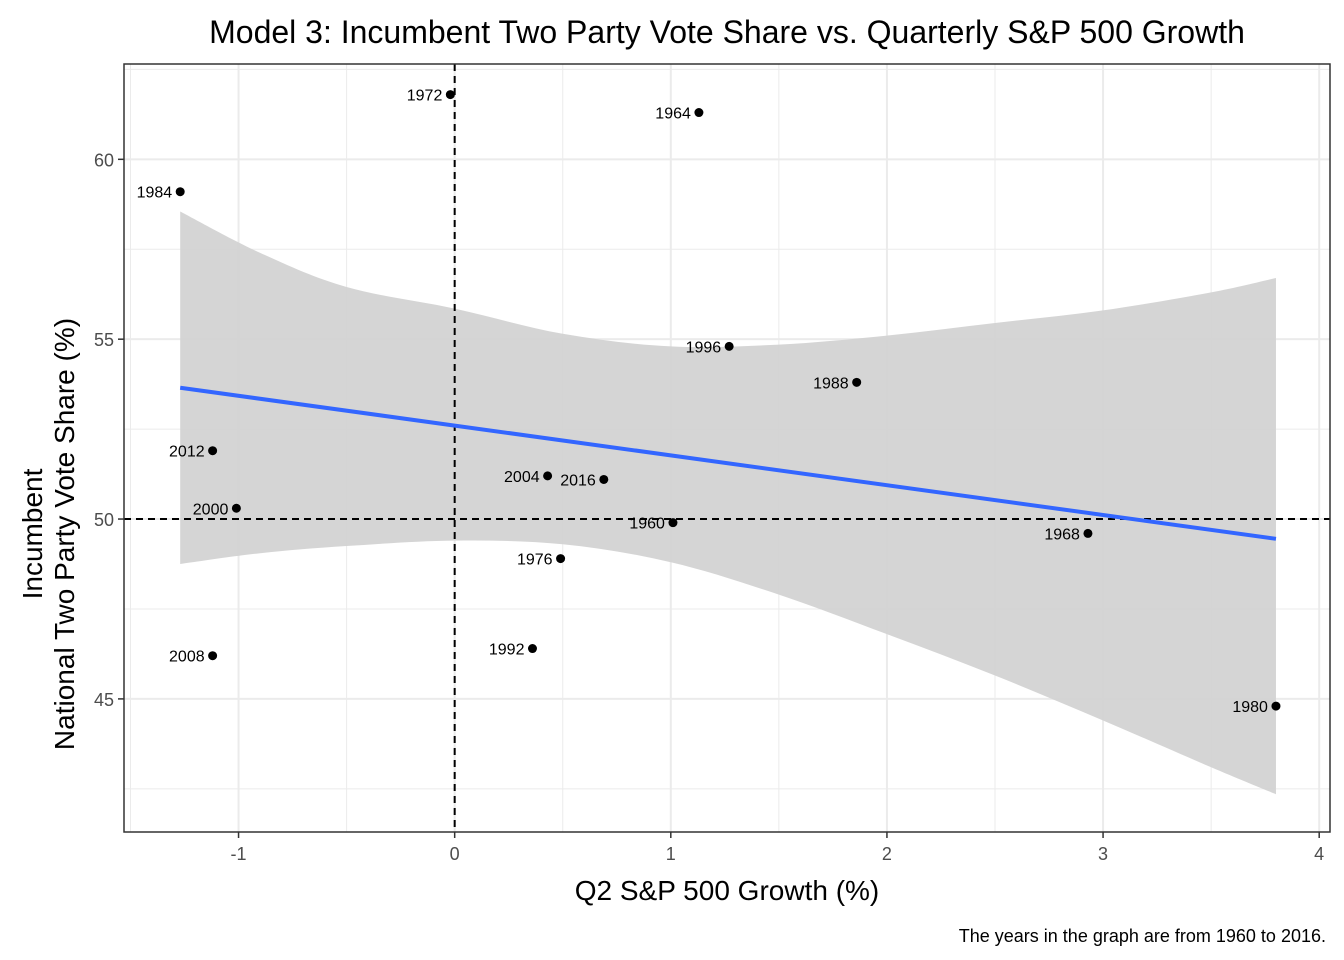  I want to click on x-tick-label: 2, so click(887, 854).